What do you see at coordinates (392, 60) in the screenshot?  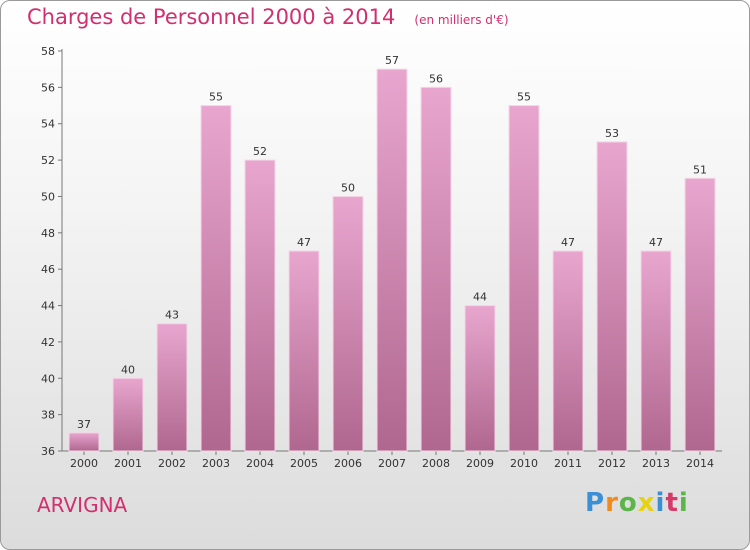 I see `data-label: 57` at bounding box center [392, 60].